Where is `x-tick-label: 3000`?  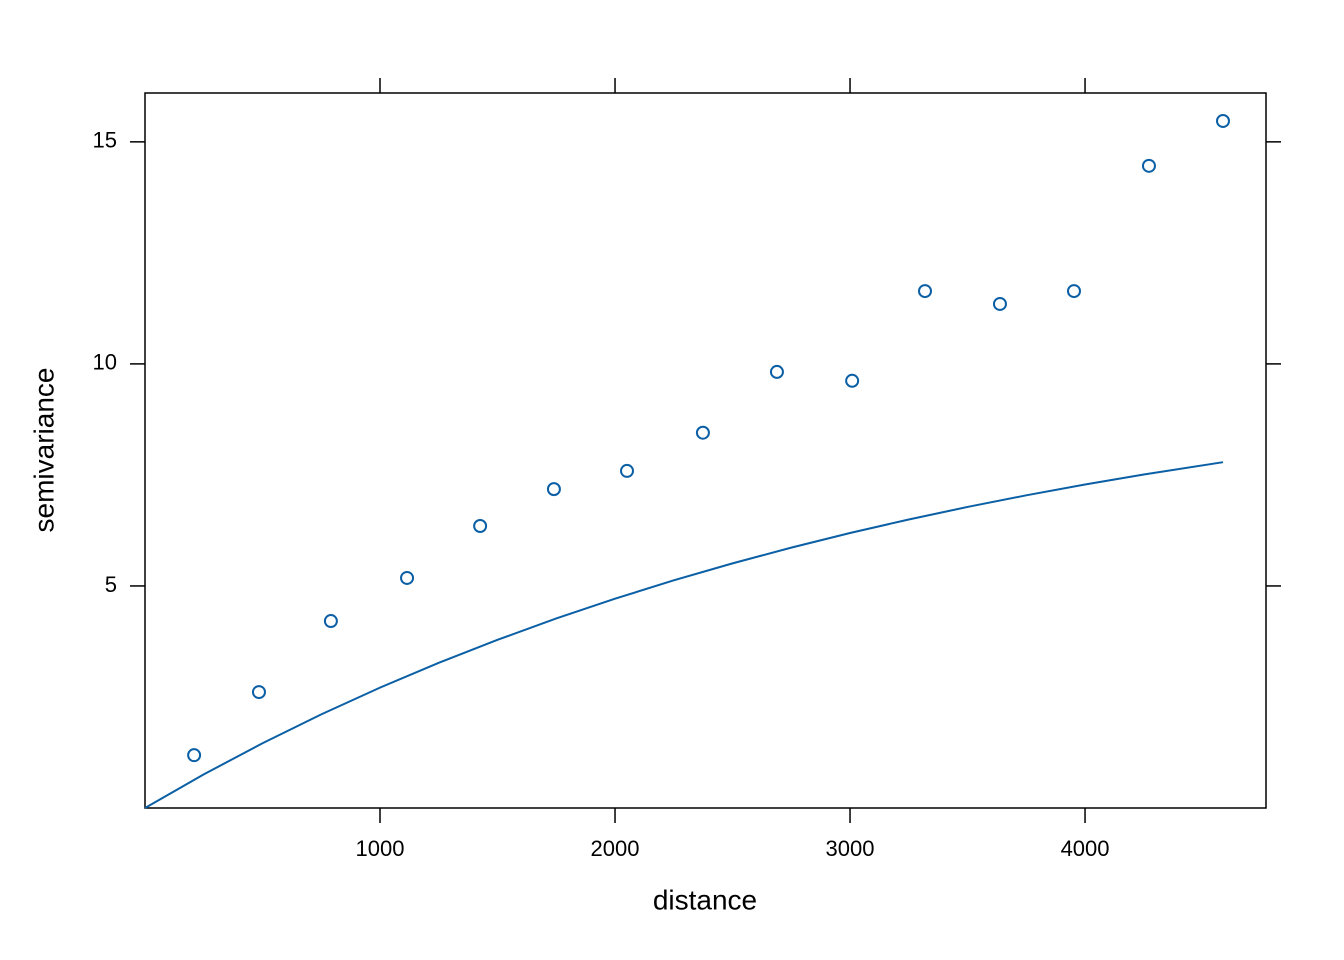
x-tick-label: 3000 is located at coordinates (850, 848).